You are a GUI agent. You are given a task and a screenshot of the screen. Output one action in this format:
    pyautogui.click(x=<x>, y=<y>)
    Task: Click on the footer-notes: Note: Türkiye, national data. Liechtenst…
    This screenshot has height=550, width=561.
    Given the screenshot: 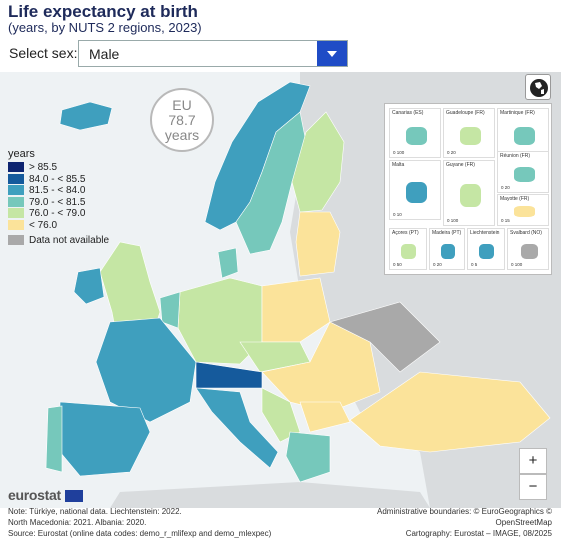 What is the action you would take?
    pyautogui.click(x=139, y=522)
    